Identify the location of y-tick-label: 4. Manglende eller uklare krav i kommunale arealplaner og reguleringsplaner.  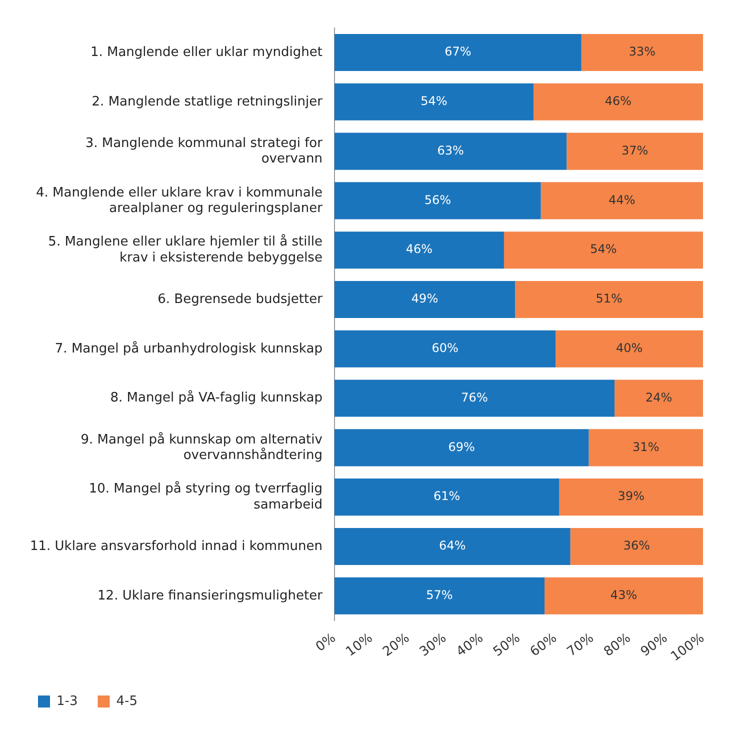
(180, 200).